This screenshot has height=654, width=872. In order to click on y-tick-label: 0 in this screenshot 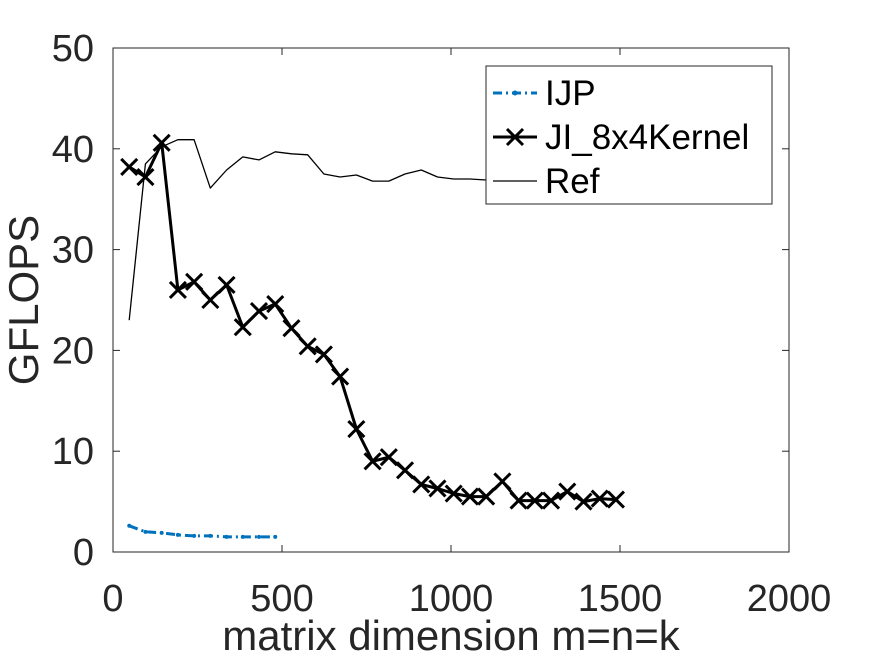, I will do `click(83, 553)`.